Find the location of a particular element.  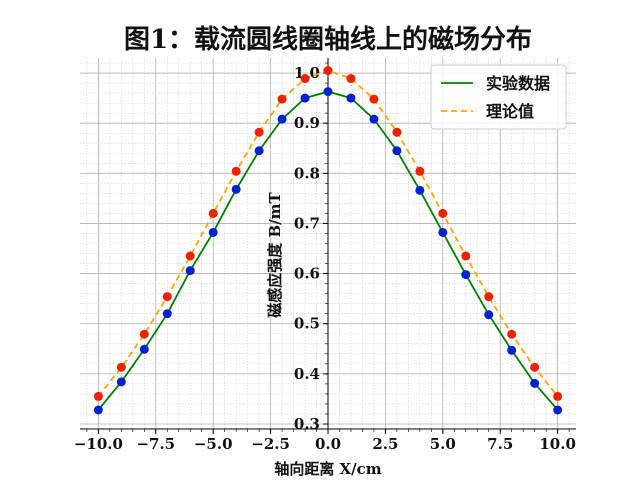

y-tick-label: 0.4 is located at coordinates (307, 374).